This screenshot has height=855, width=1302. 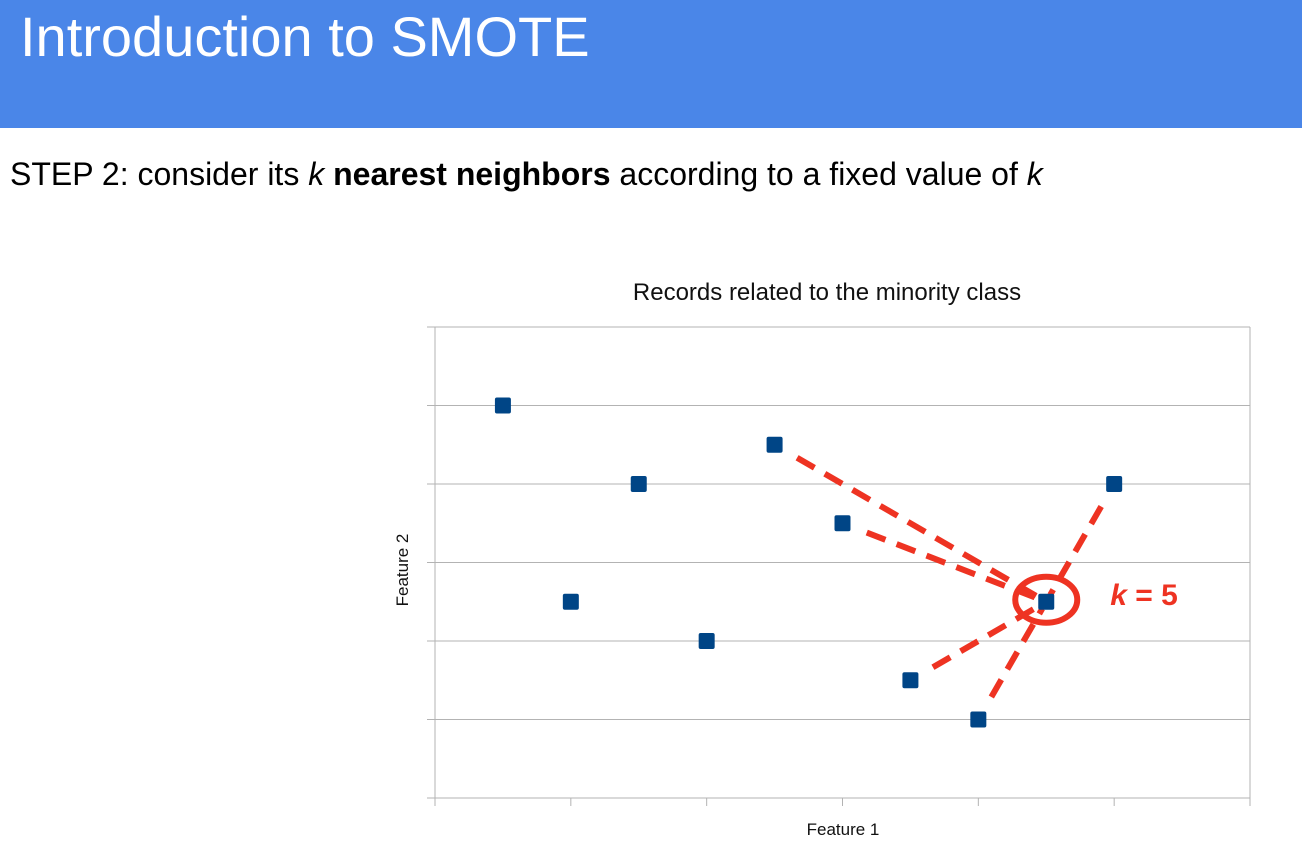 I want to click on k-value-label-k: k, so click(x=1119, y=595).